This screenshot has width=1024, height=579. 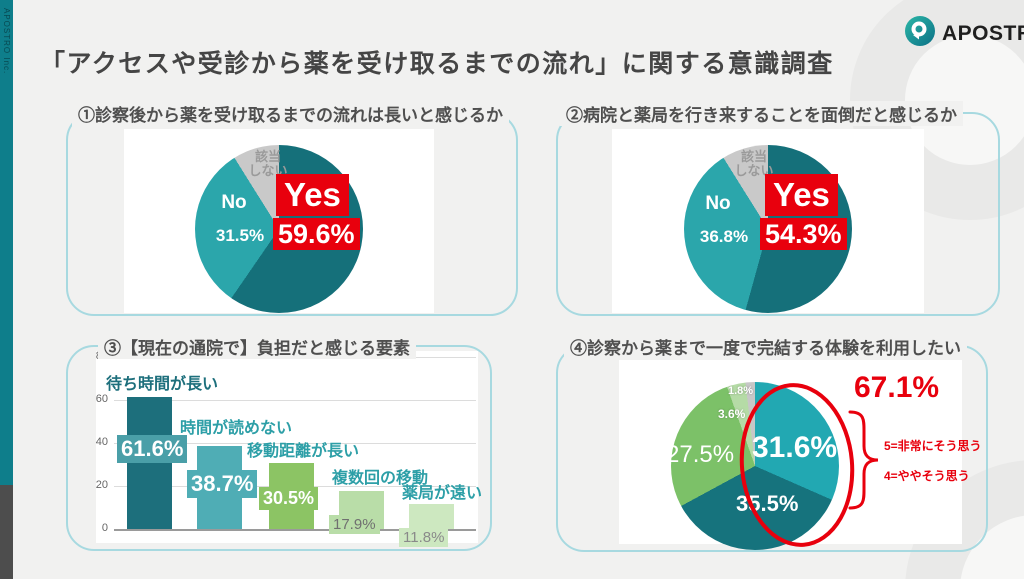 What do you see at coordinates (897, 387) in the screenshot?
I see `pie-q4-total-agree: 67.1%` at bounding box center [897, 387].